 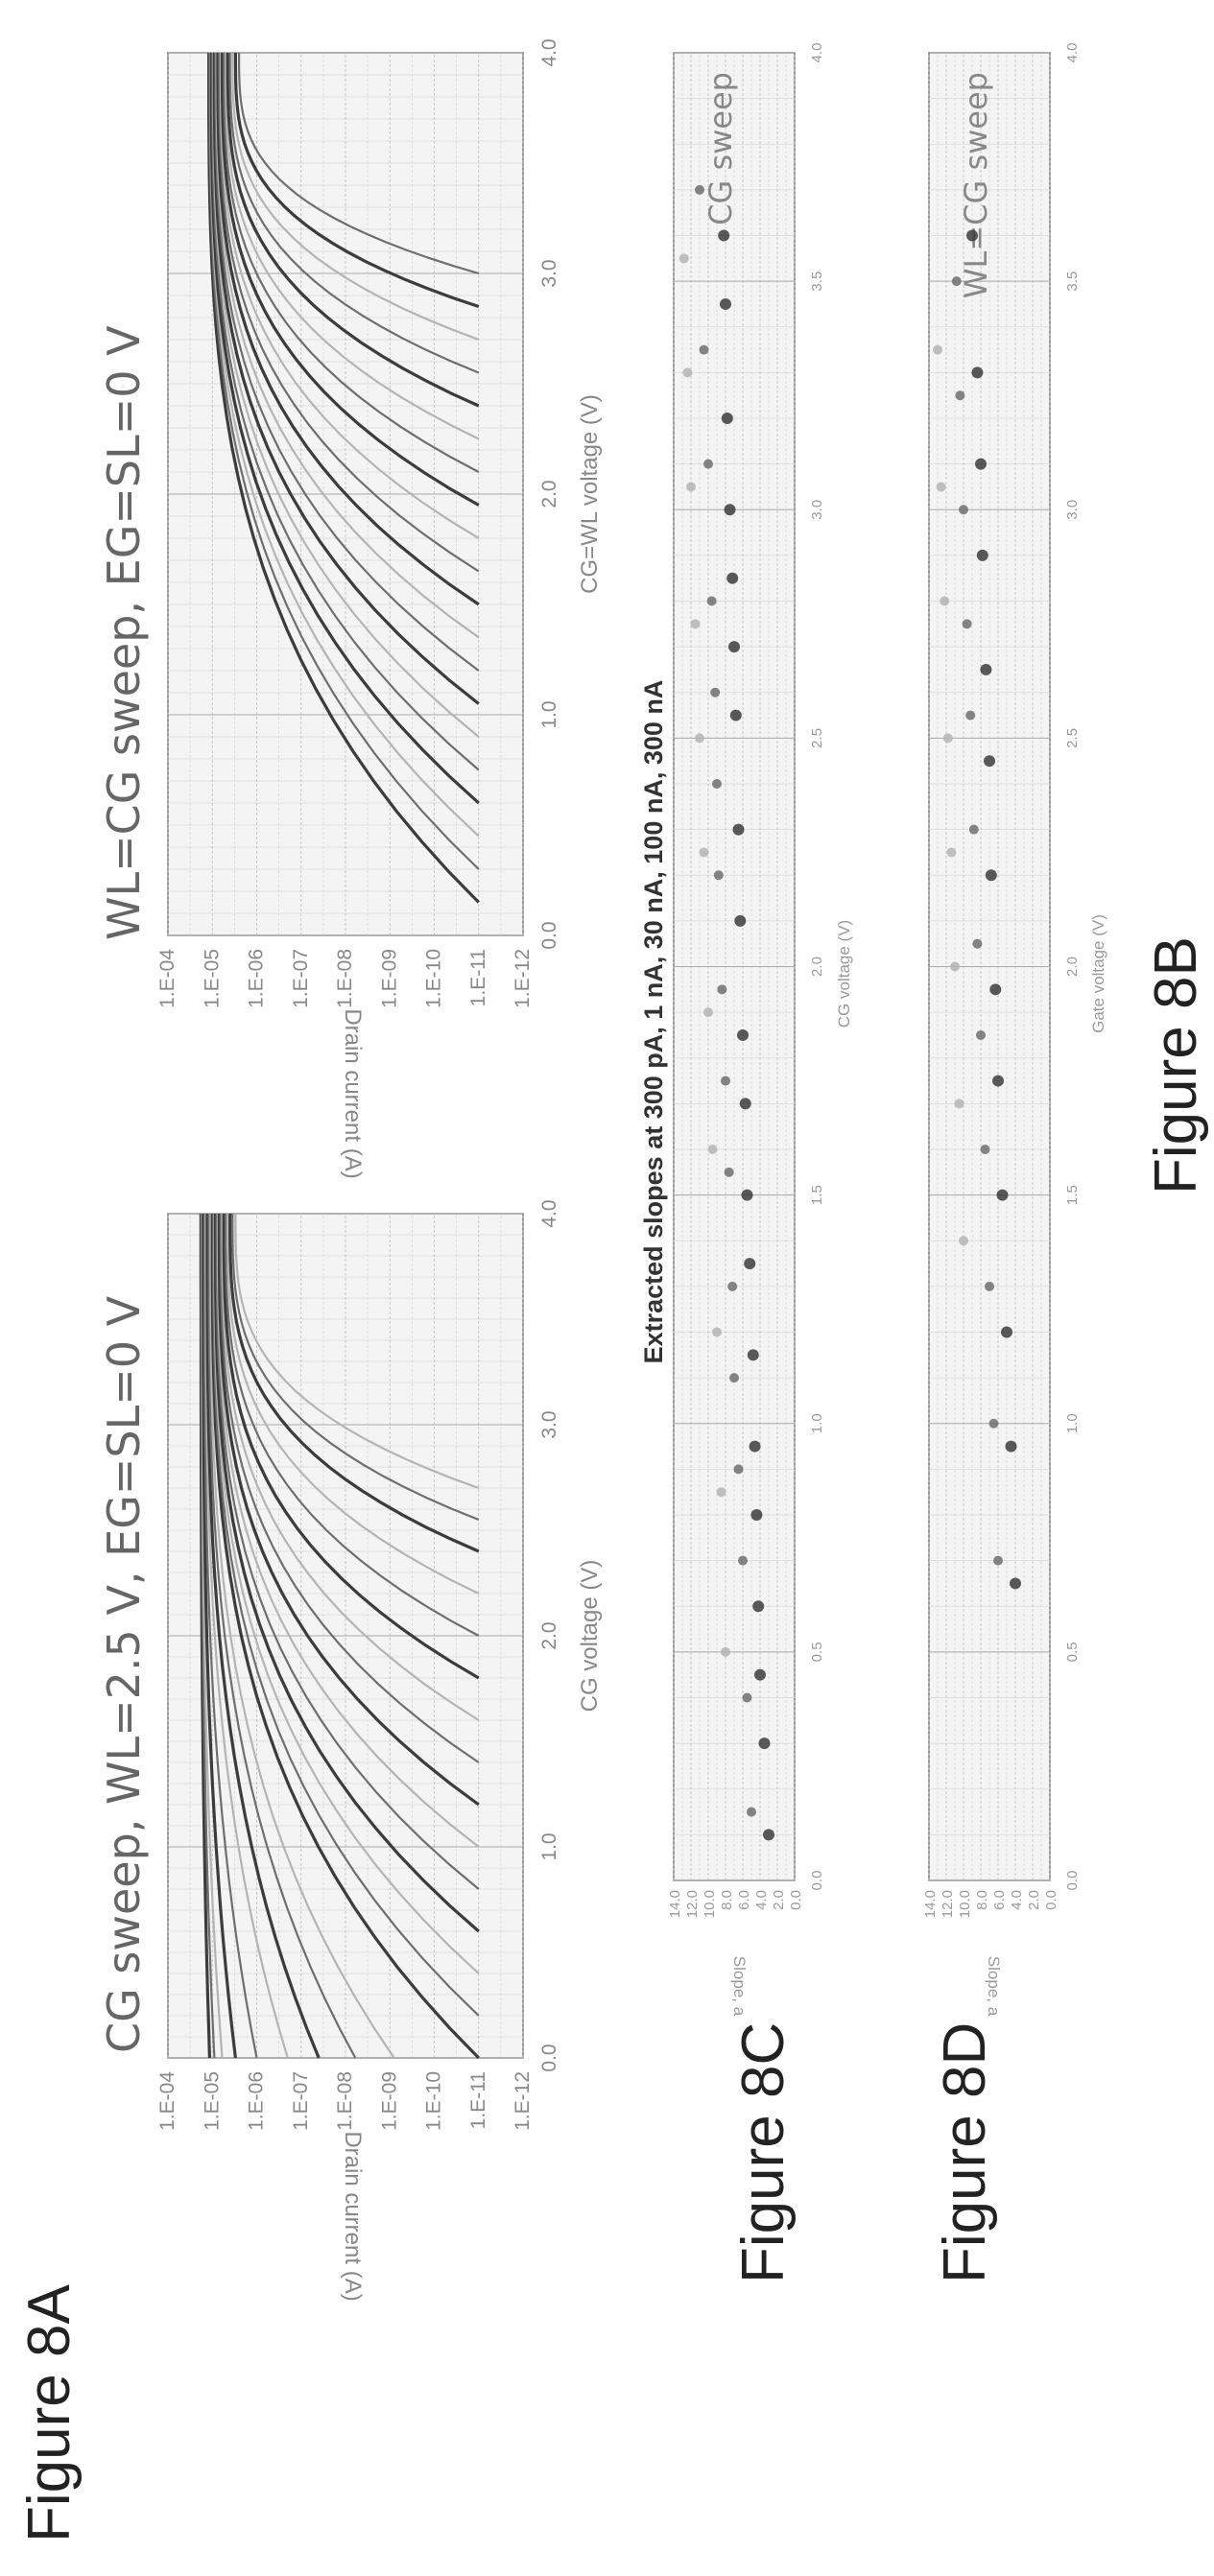 What do you see at coordinates (721, 148) in the screenshot?
I see `legend-label: CG sweep` at bounding box center [721, 148].